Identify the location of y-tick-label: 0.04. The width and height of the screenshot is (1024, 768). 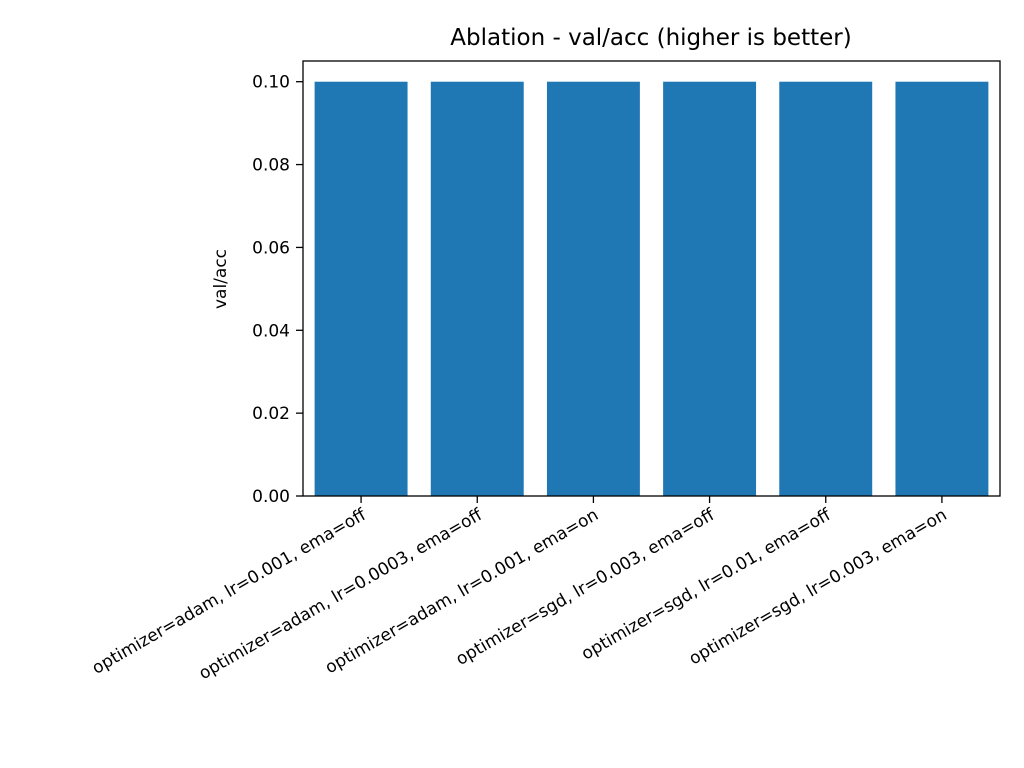
(271, 331).